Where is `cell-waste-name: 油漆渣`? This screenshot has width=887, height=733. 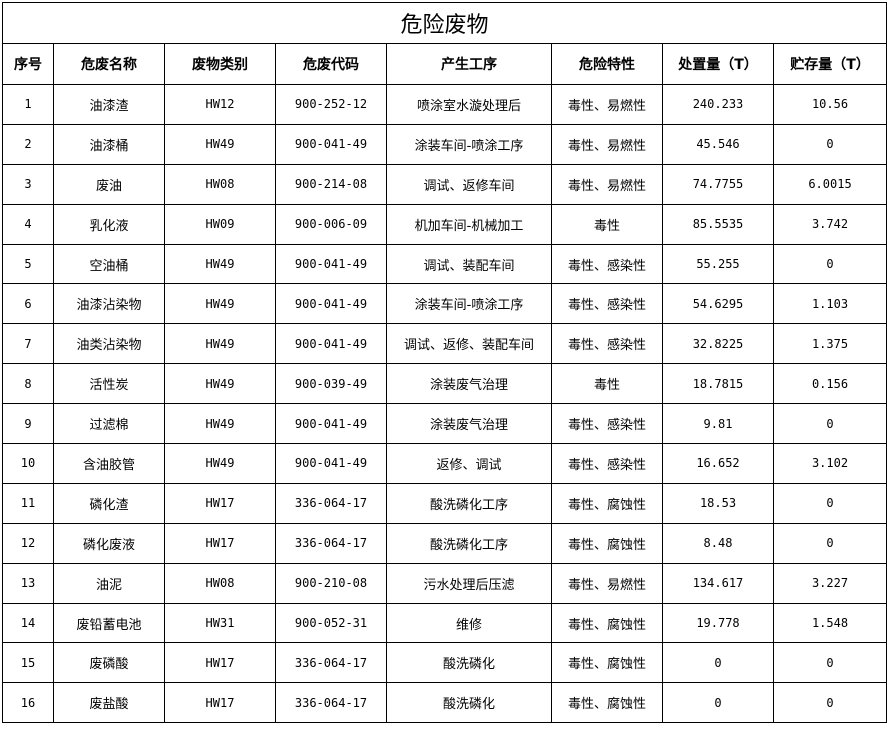 cell-waste-name: 油漆渣 is located at coordinates (109, 104).